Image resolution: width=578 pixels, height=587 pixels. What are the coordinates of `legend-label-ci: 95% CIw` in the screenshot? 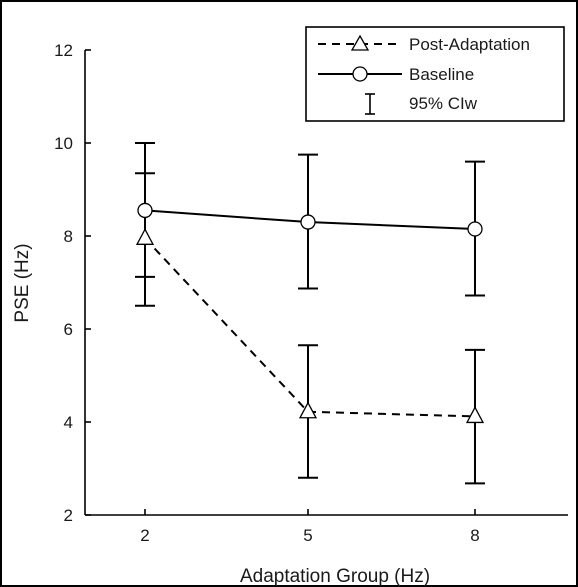 It's located at (443, 103).